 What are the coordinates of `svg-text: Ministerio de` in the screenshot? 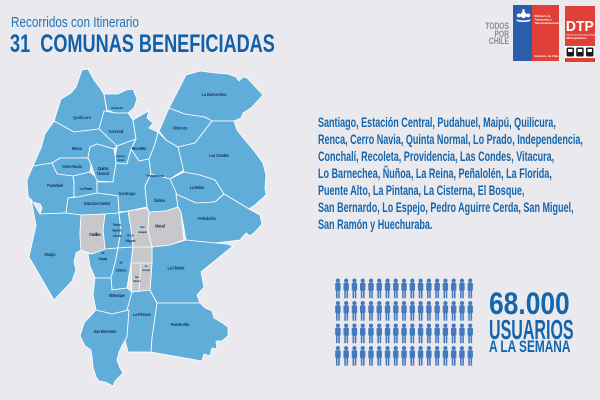 It's located at (543, 16).